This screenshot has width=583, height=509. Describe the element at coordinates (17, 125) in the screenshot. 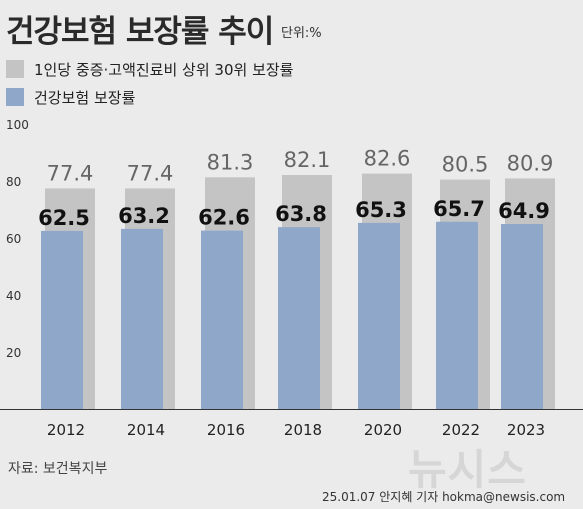

I see `y-tick-label: 100` at that location.